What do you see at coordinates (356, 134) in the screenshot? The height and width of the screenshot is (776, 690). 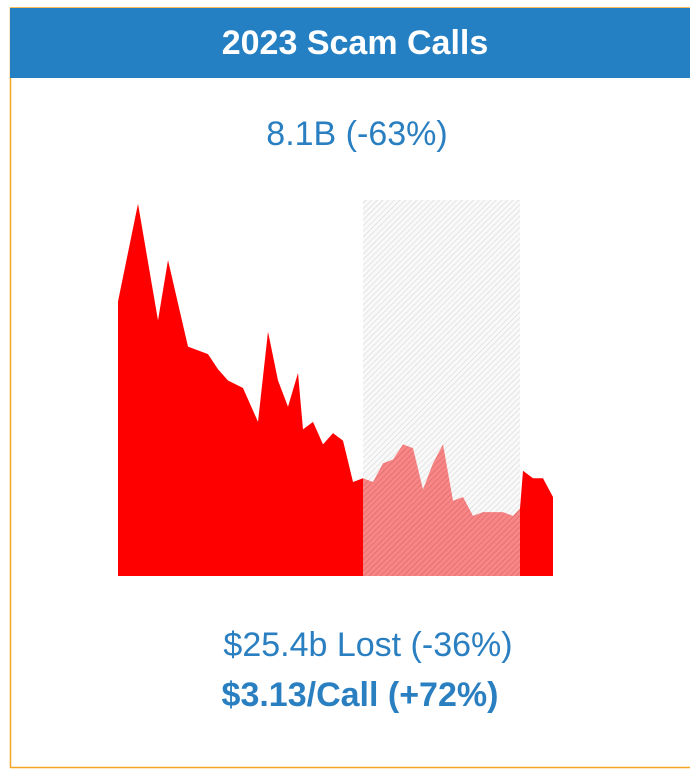 I see `subtitle: 8.1B (-63%)` at bounding box center [356, 134].